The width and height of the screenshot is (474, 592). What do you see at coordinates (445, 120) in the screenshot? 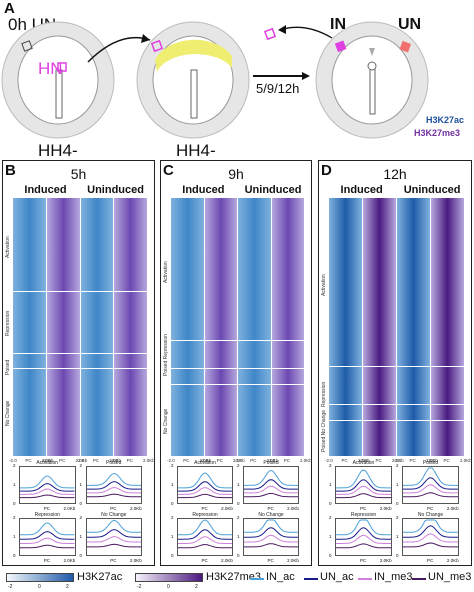
I see `mark-ac-label: H3K27ac` at bounding box center [445, 120].